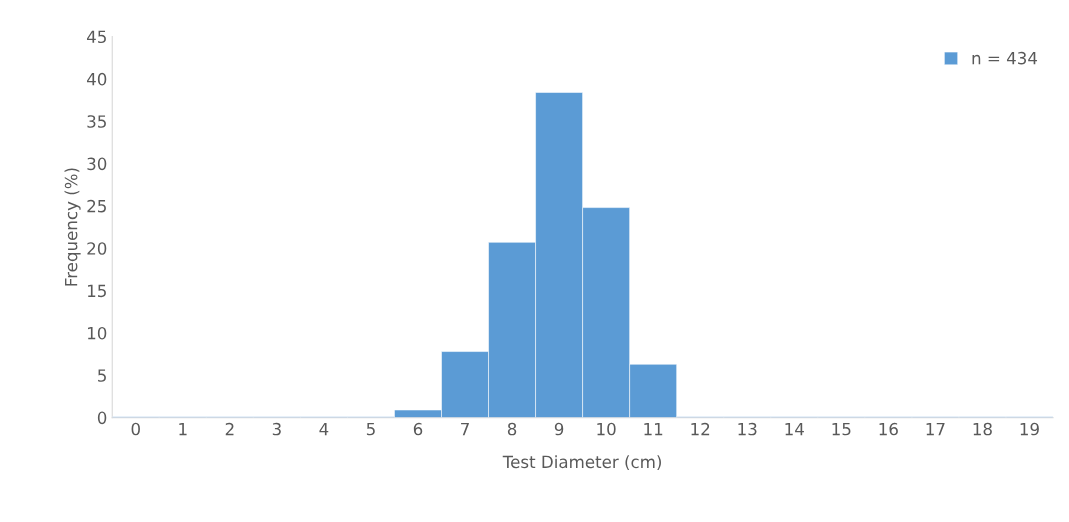  I want to click on y-tick-label: 0, so click(102, 418).